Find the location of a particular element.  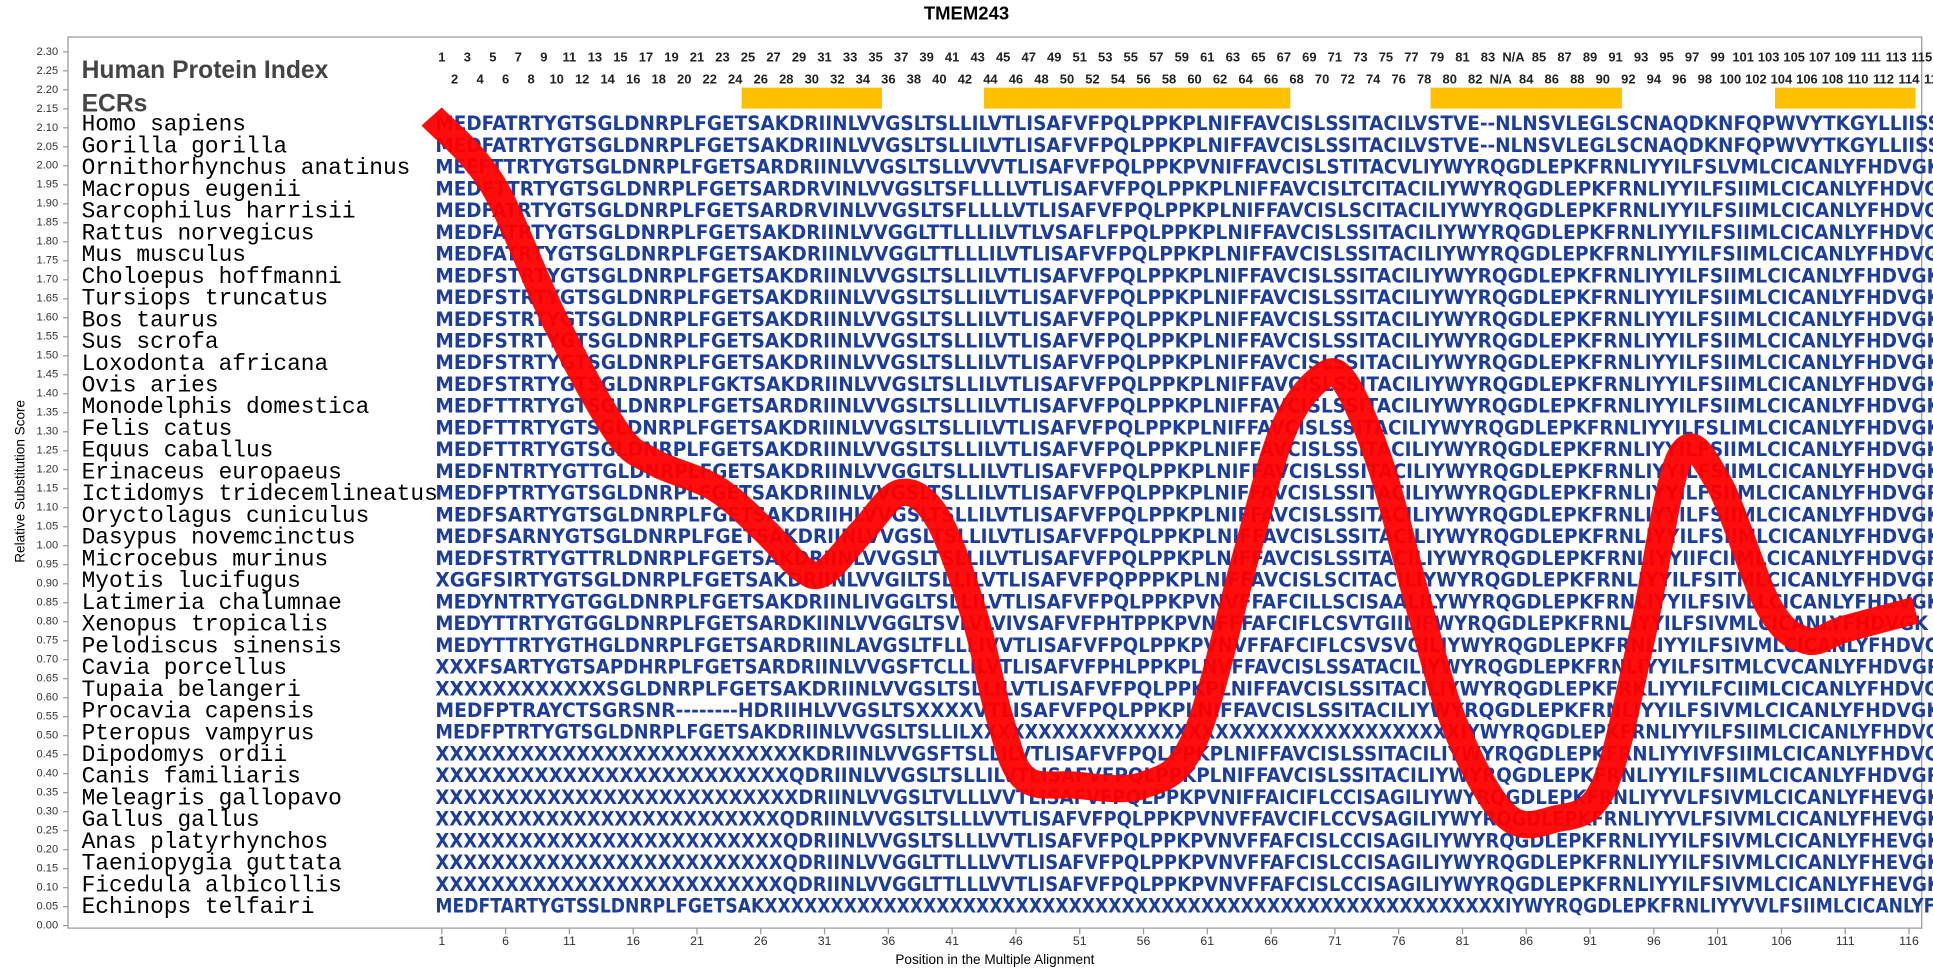

species-name: Latimeria chalumnae is located at coordinates (212, 603).